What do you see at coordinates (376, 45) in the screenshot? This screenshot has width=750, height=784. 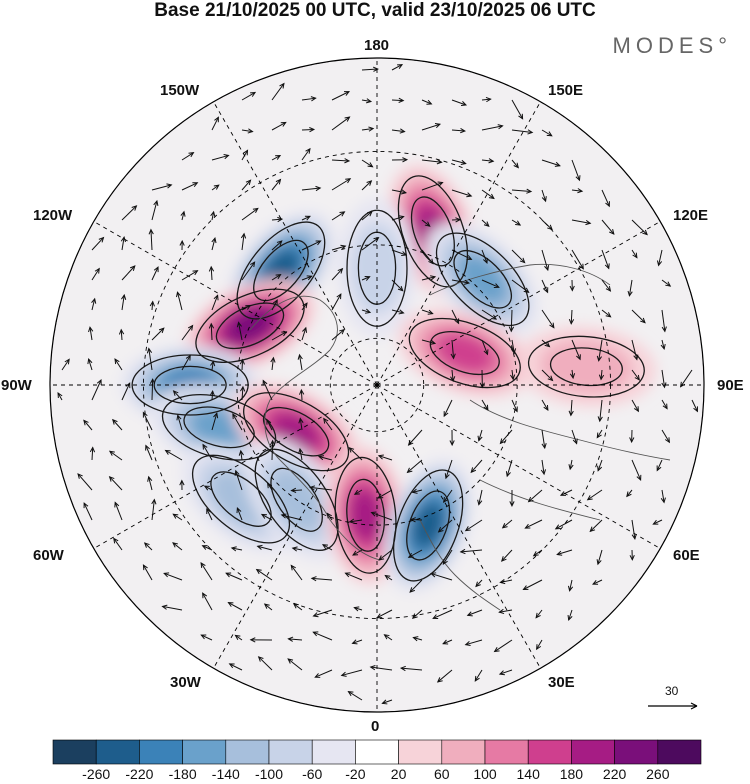 I see `lon-label-180: 180` at bounding box center [376, 45].